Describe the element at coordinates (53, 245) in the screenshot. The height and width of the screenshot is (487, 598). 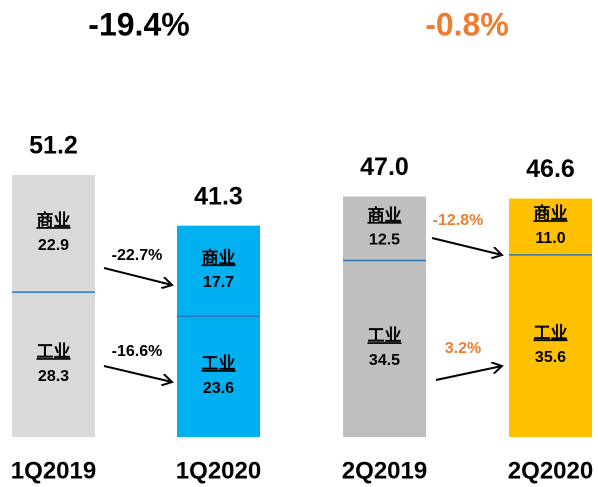
I see `segment-value: 22.9` at that location.